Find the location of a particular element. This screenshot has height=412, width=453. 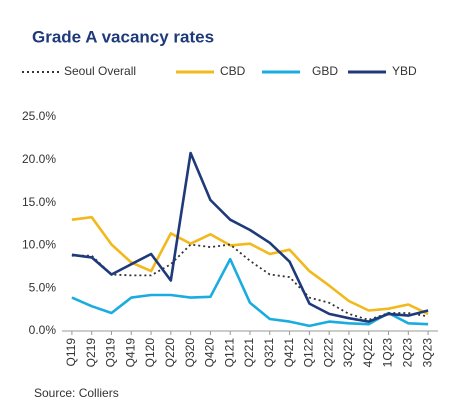

x-tick-label: 2Q23 is located at coordinates (407, 353).